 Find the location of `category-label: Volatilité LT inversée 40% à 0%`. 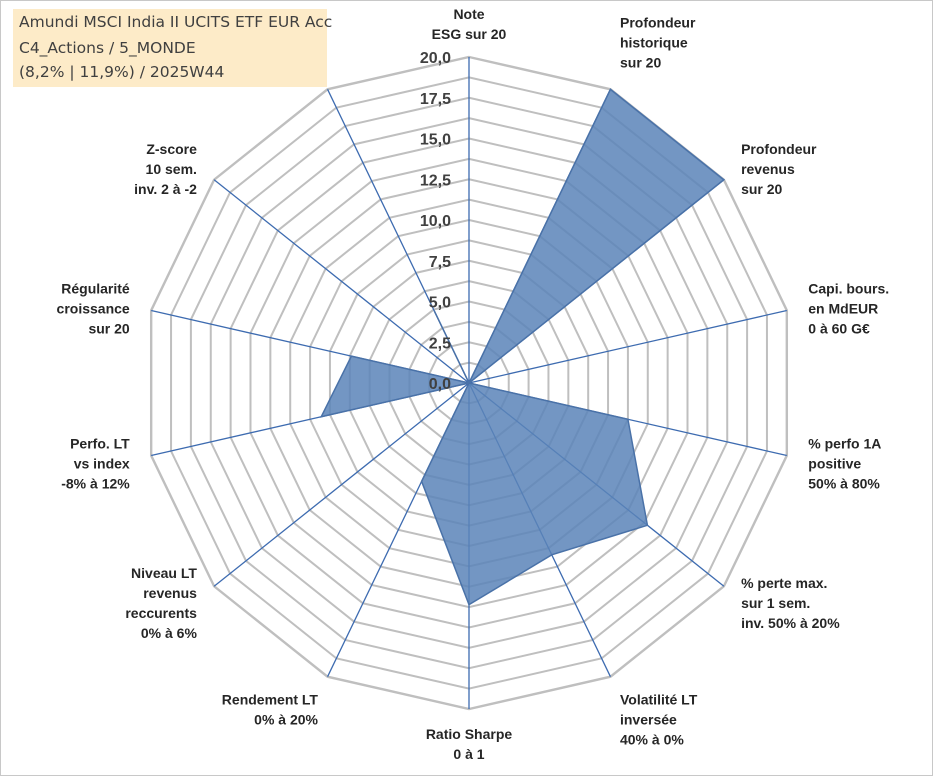

category-label: Volatilité LT inversée 40% à 0% is located at coordinates (659, 720).